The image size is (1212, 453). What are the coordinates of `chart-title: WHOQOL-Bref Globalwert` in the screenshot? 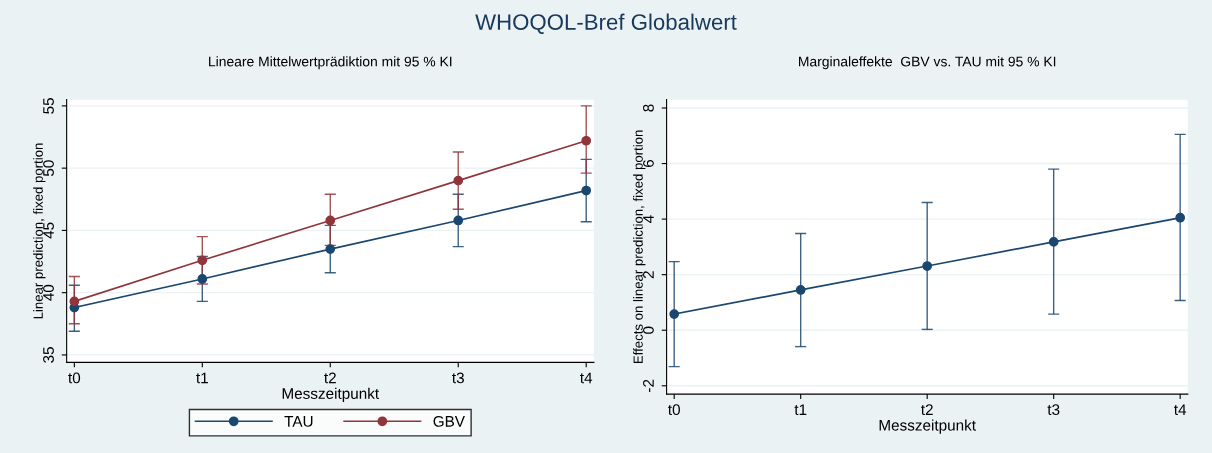 It's located at (606, 23).